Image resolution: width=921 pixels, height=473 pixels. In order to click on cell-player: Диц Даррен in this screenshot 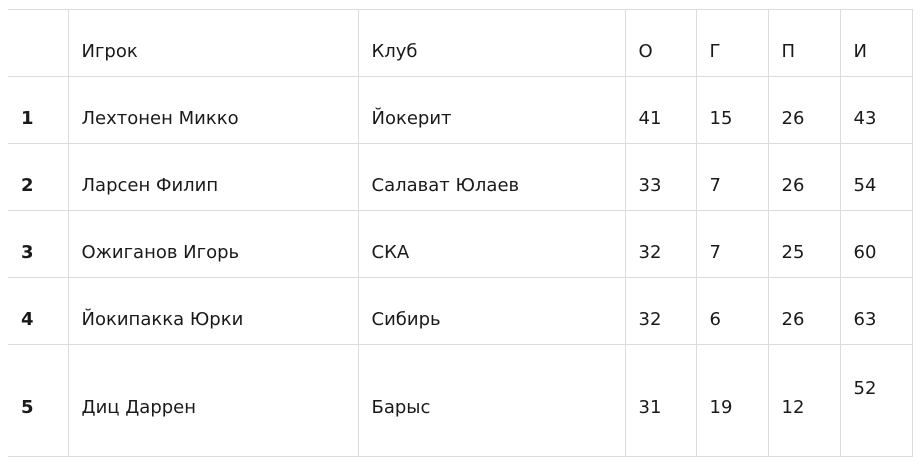, I will do `click(213, 400)`.